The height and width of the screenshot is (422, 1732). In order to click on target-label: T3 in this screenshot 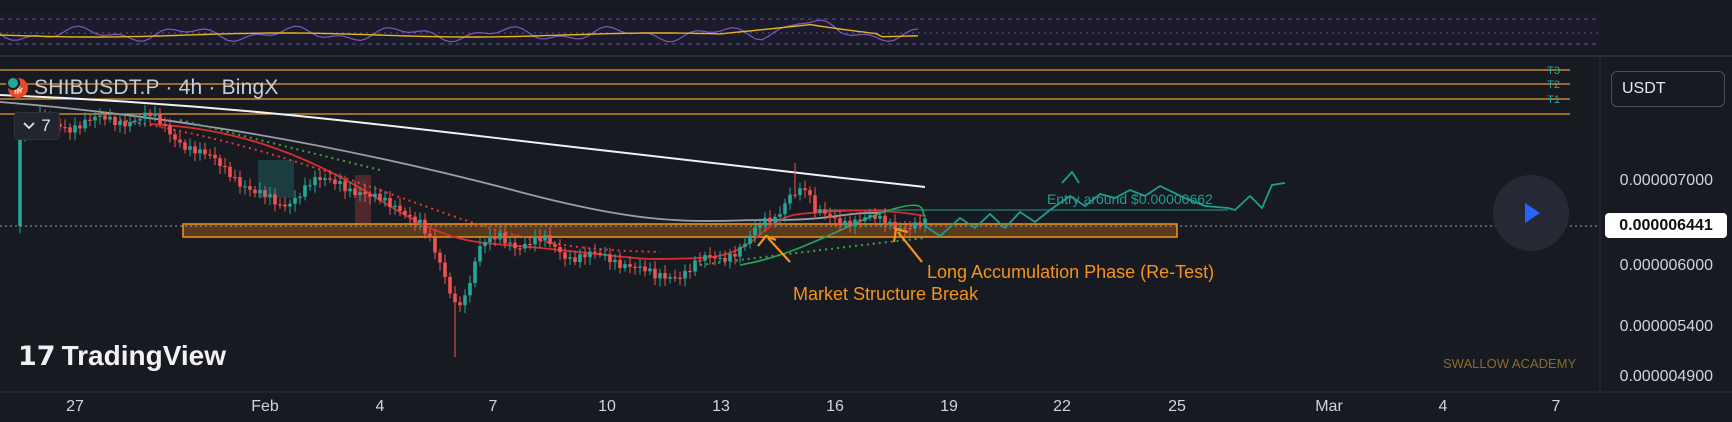, I will do `click(1553, 71)`.